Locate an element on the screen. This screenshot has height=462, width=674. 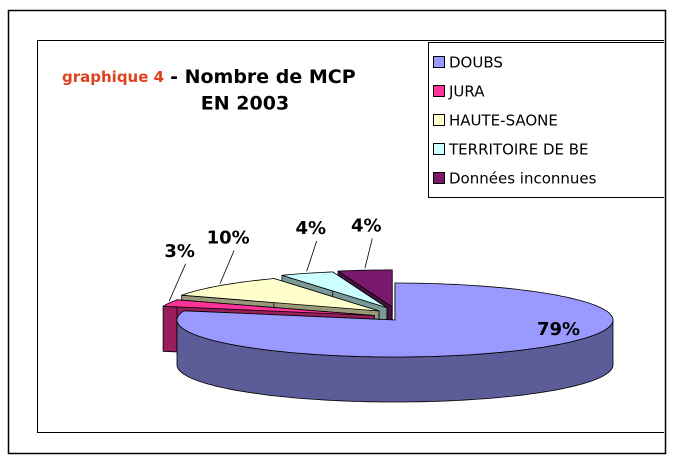
legend-label: HAUTE-SAONE is located at coordinates (503, 121).